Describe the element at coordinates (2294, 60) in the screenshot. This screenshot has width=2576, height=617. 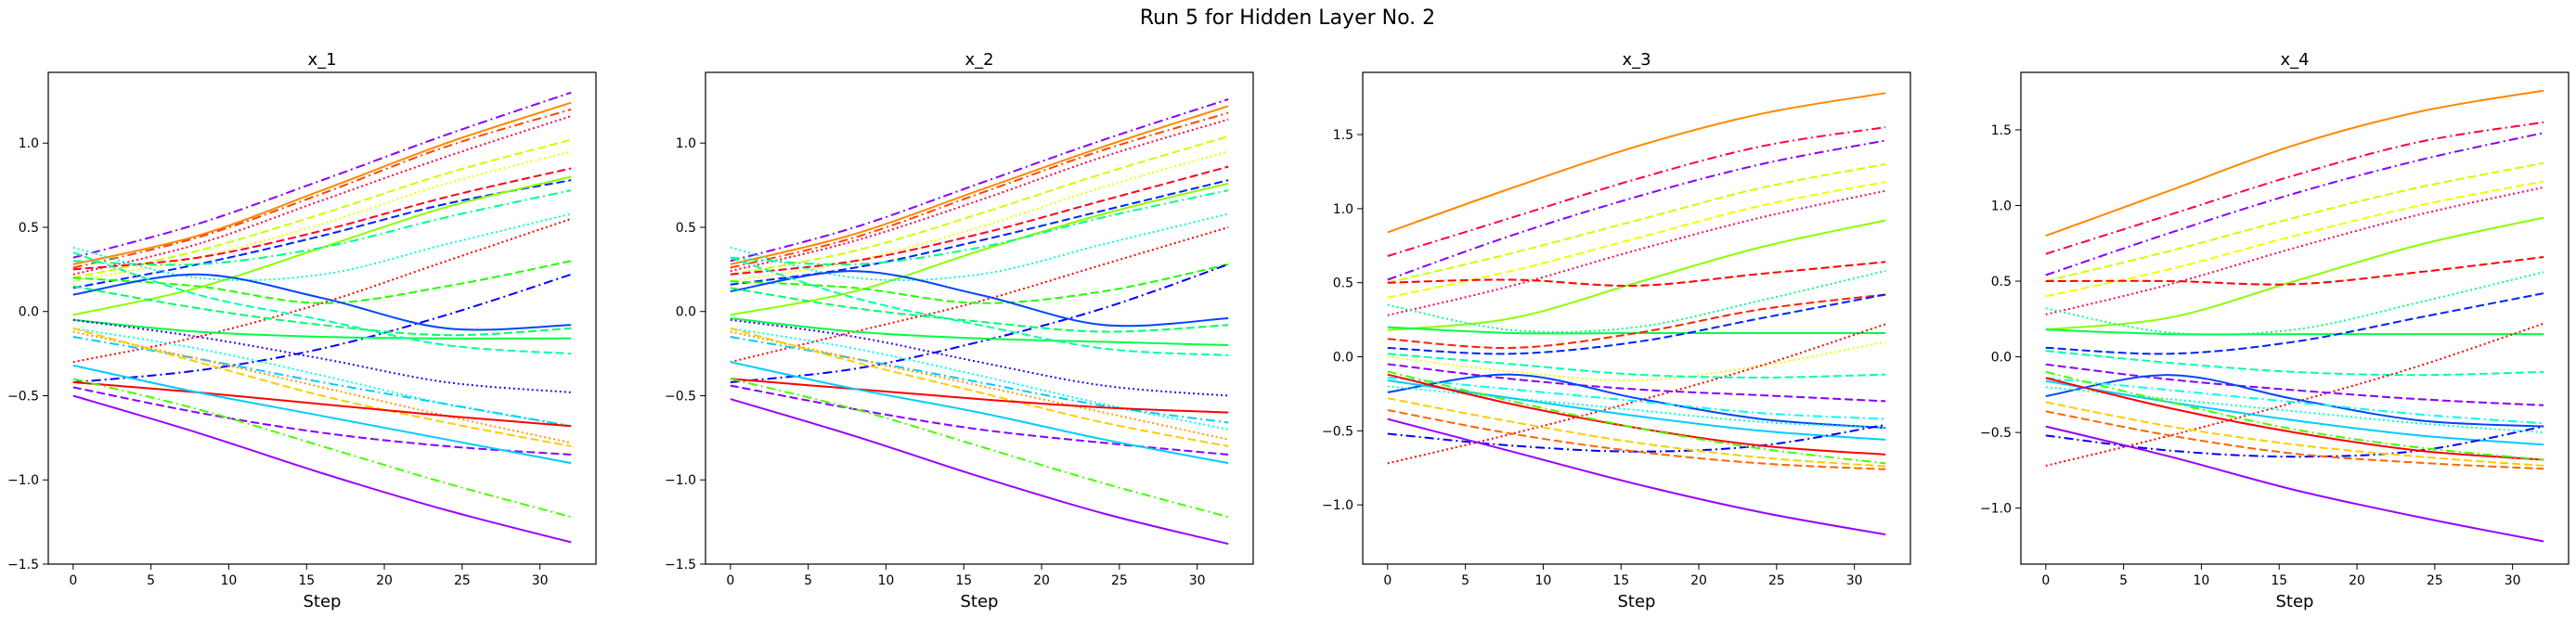
I see `subplot-title: x_4` at that location.